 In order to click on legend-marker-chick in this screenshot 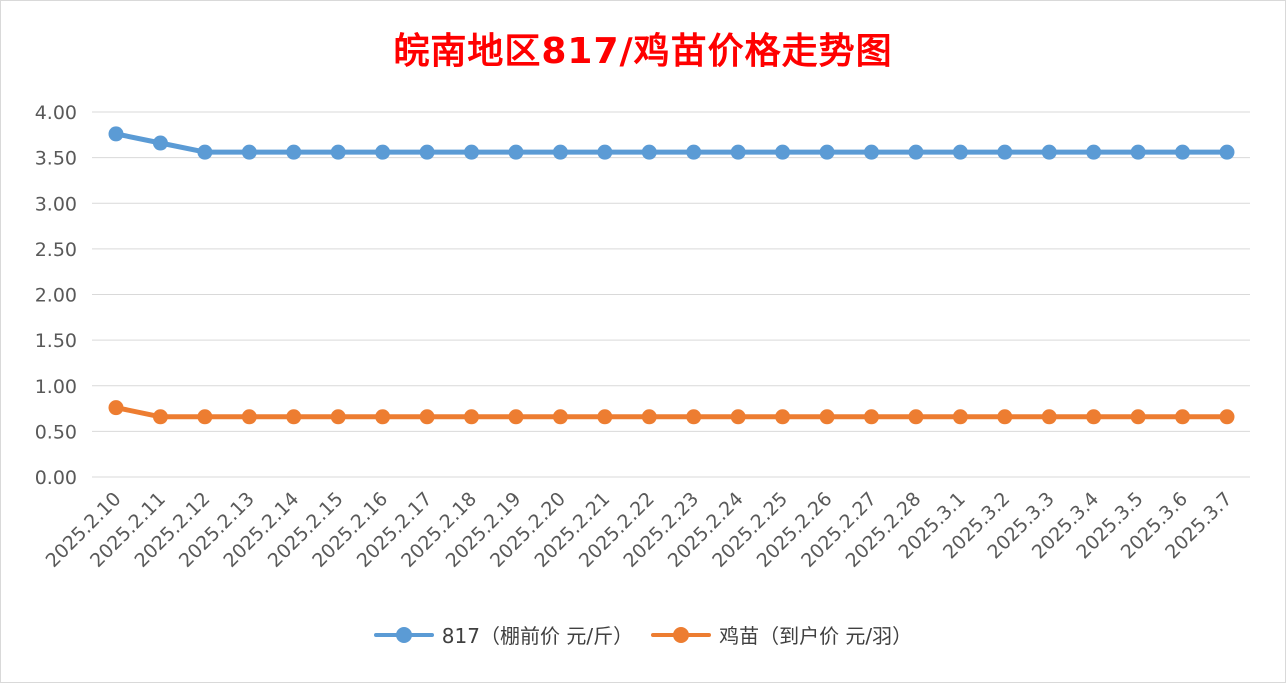, I will do `click(681, 634)`.